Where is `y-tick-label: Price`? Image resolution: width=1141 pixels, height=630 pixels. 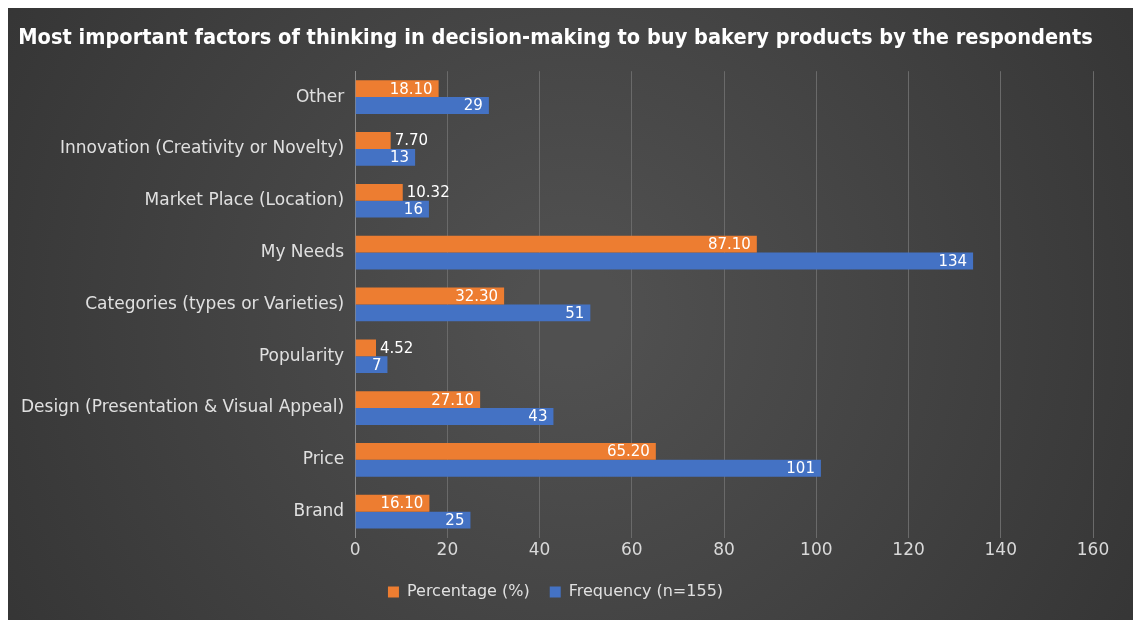
y-tick-label: Price is located at coordinates (323, 458).